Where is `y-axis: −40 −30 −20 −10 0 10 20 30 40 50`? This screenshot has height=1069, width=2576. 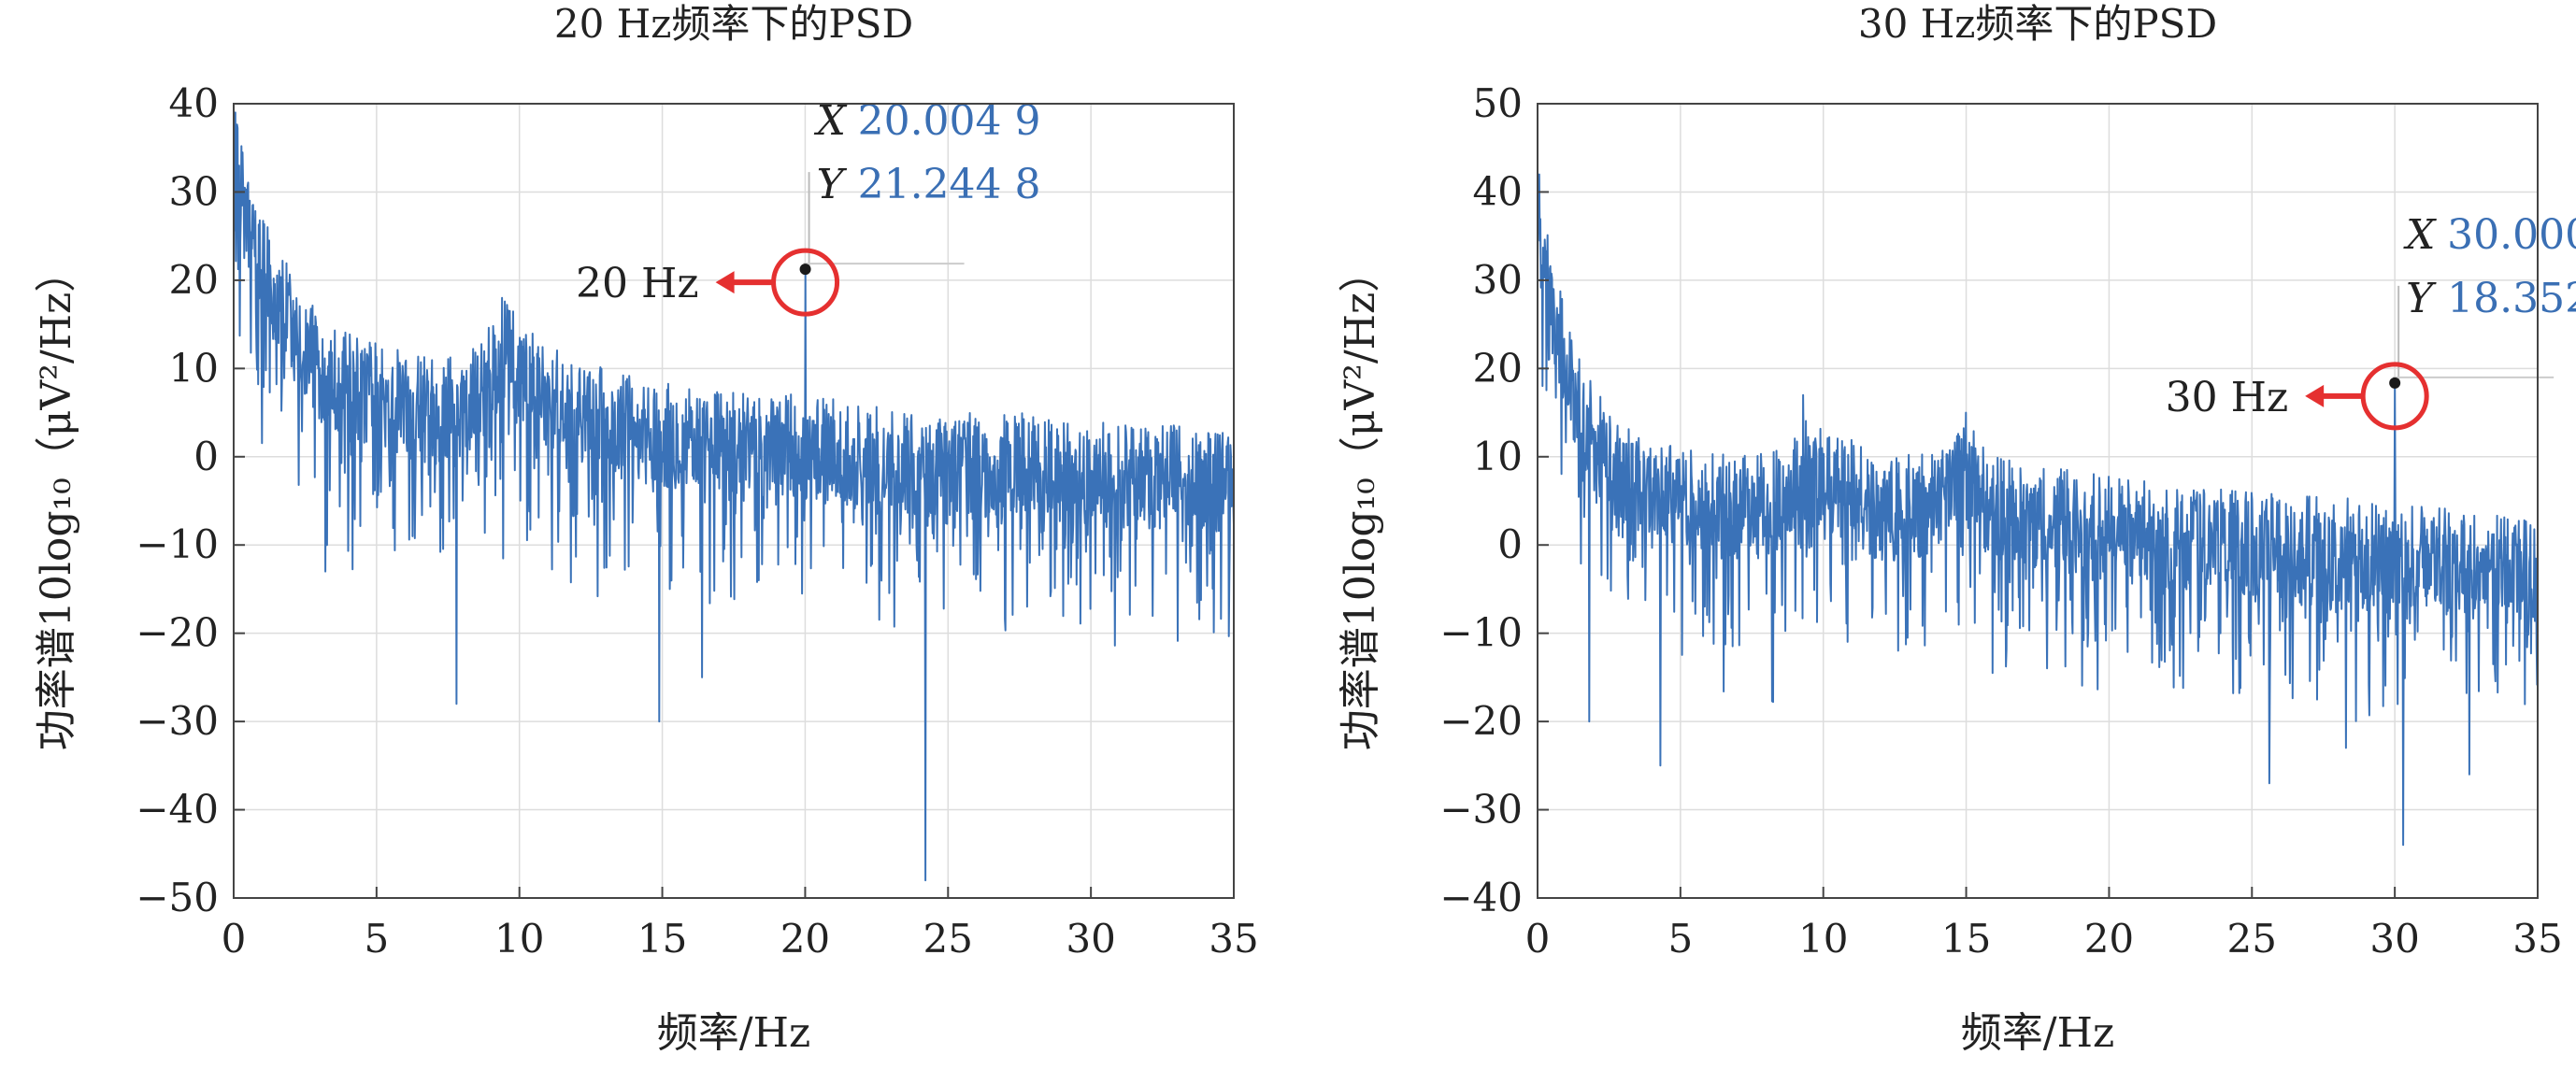 y-axis: −40 −30 −20 −10 0 10 20 30 40 50 is located at coordinates (1494, 500).